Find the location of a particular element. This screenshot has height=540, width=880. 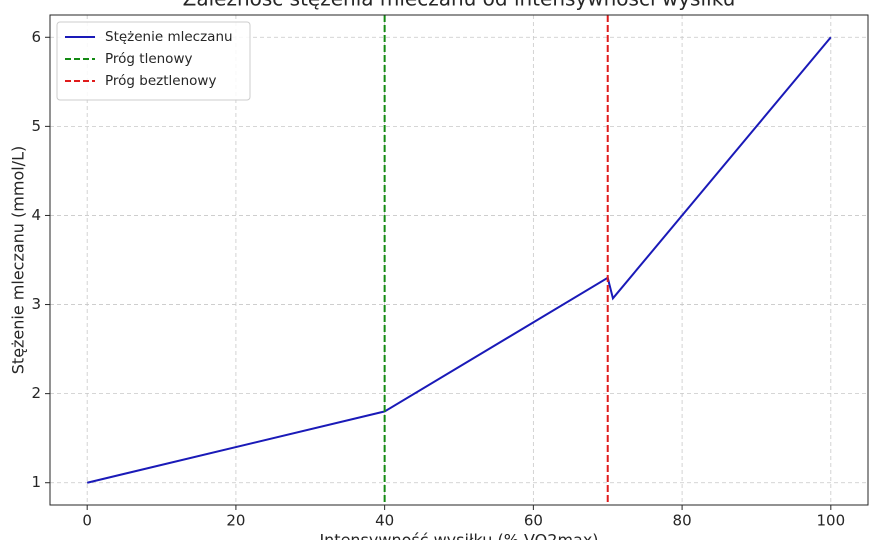

x-tick-label: 100 is located at coordinates (830, 521).